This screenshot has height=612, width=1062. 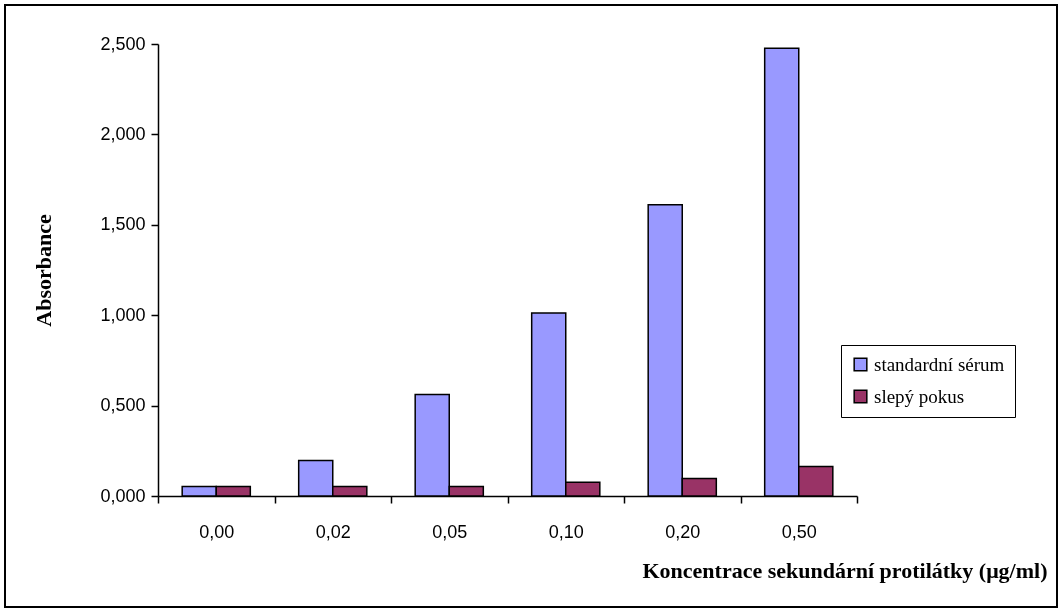 I want to click on x-axis-title: Koncentrace sekundární protilátky (μg/ml), so click(x=845, y=570).